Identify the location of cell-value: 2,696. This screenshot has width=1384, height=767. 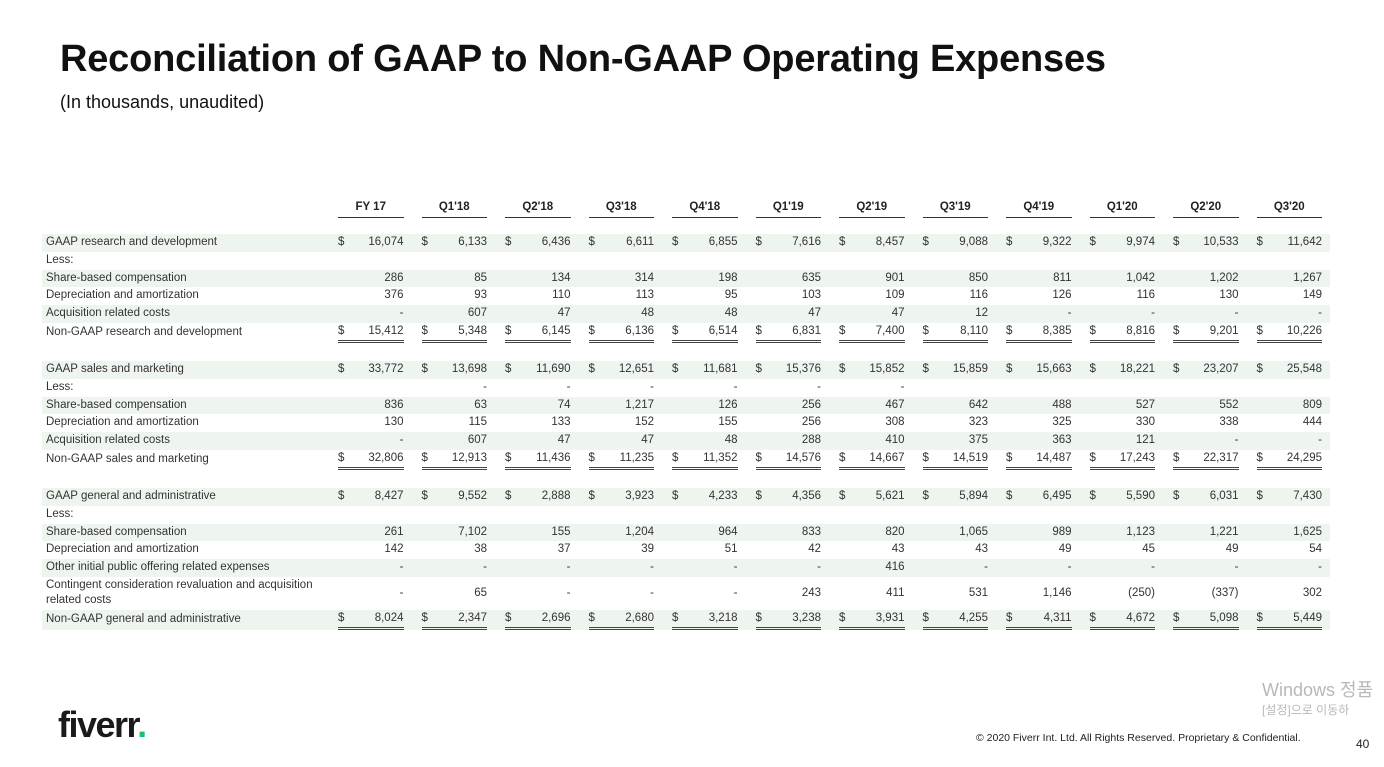
(556, 617).